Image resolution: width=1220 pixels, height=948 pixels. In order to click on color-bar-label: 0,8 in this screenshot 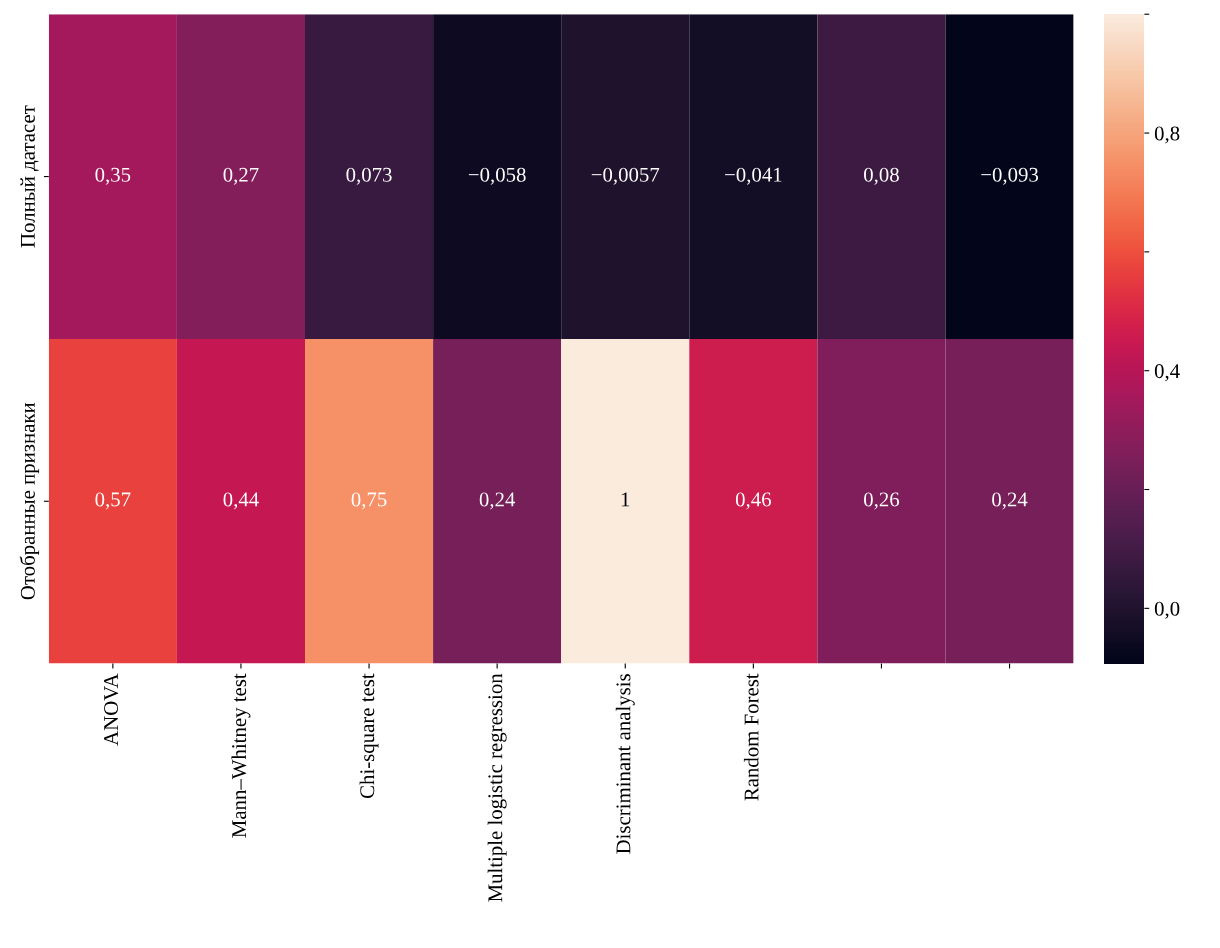, I will do `click(1167, 135)`.